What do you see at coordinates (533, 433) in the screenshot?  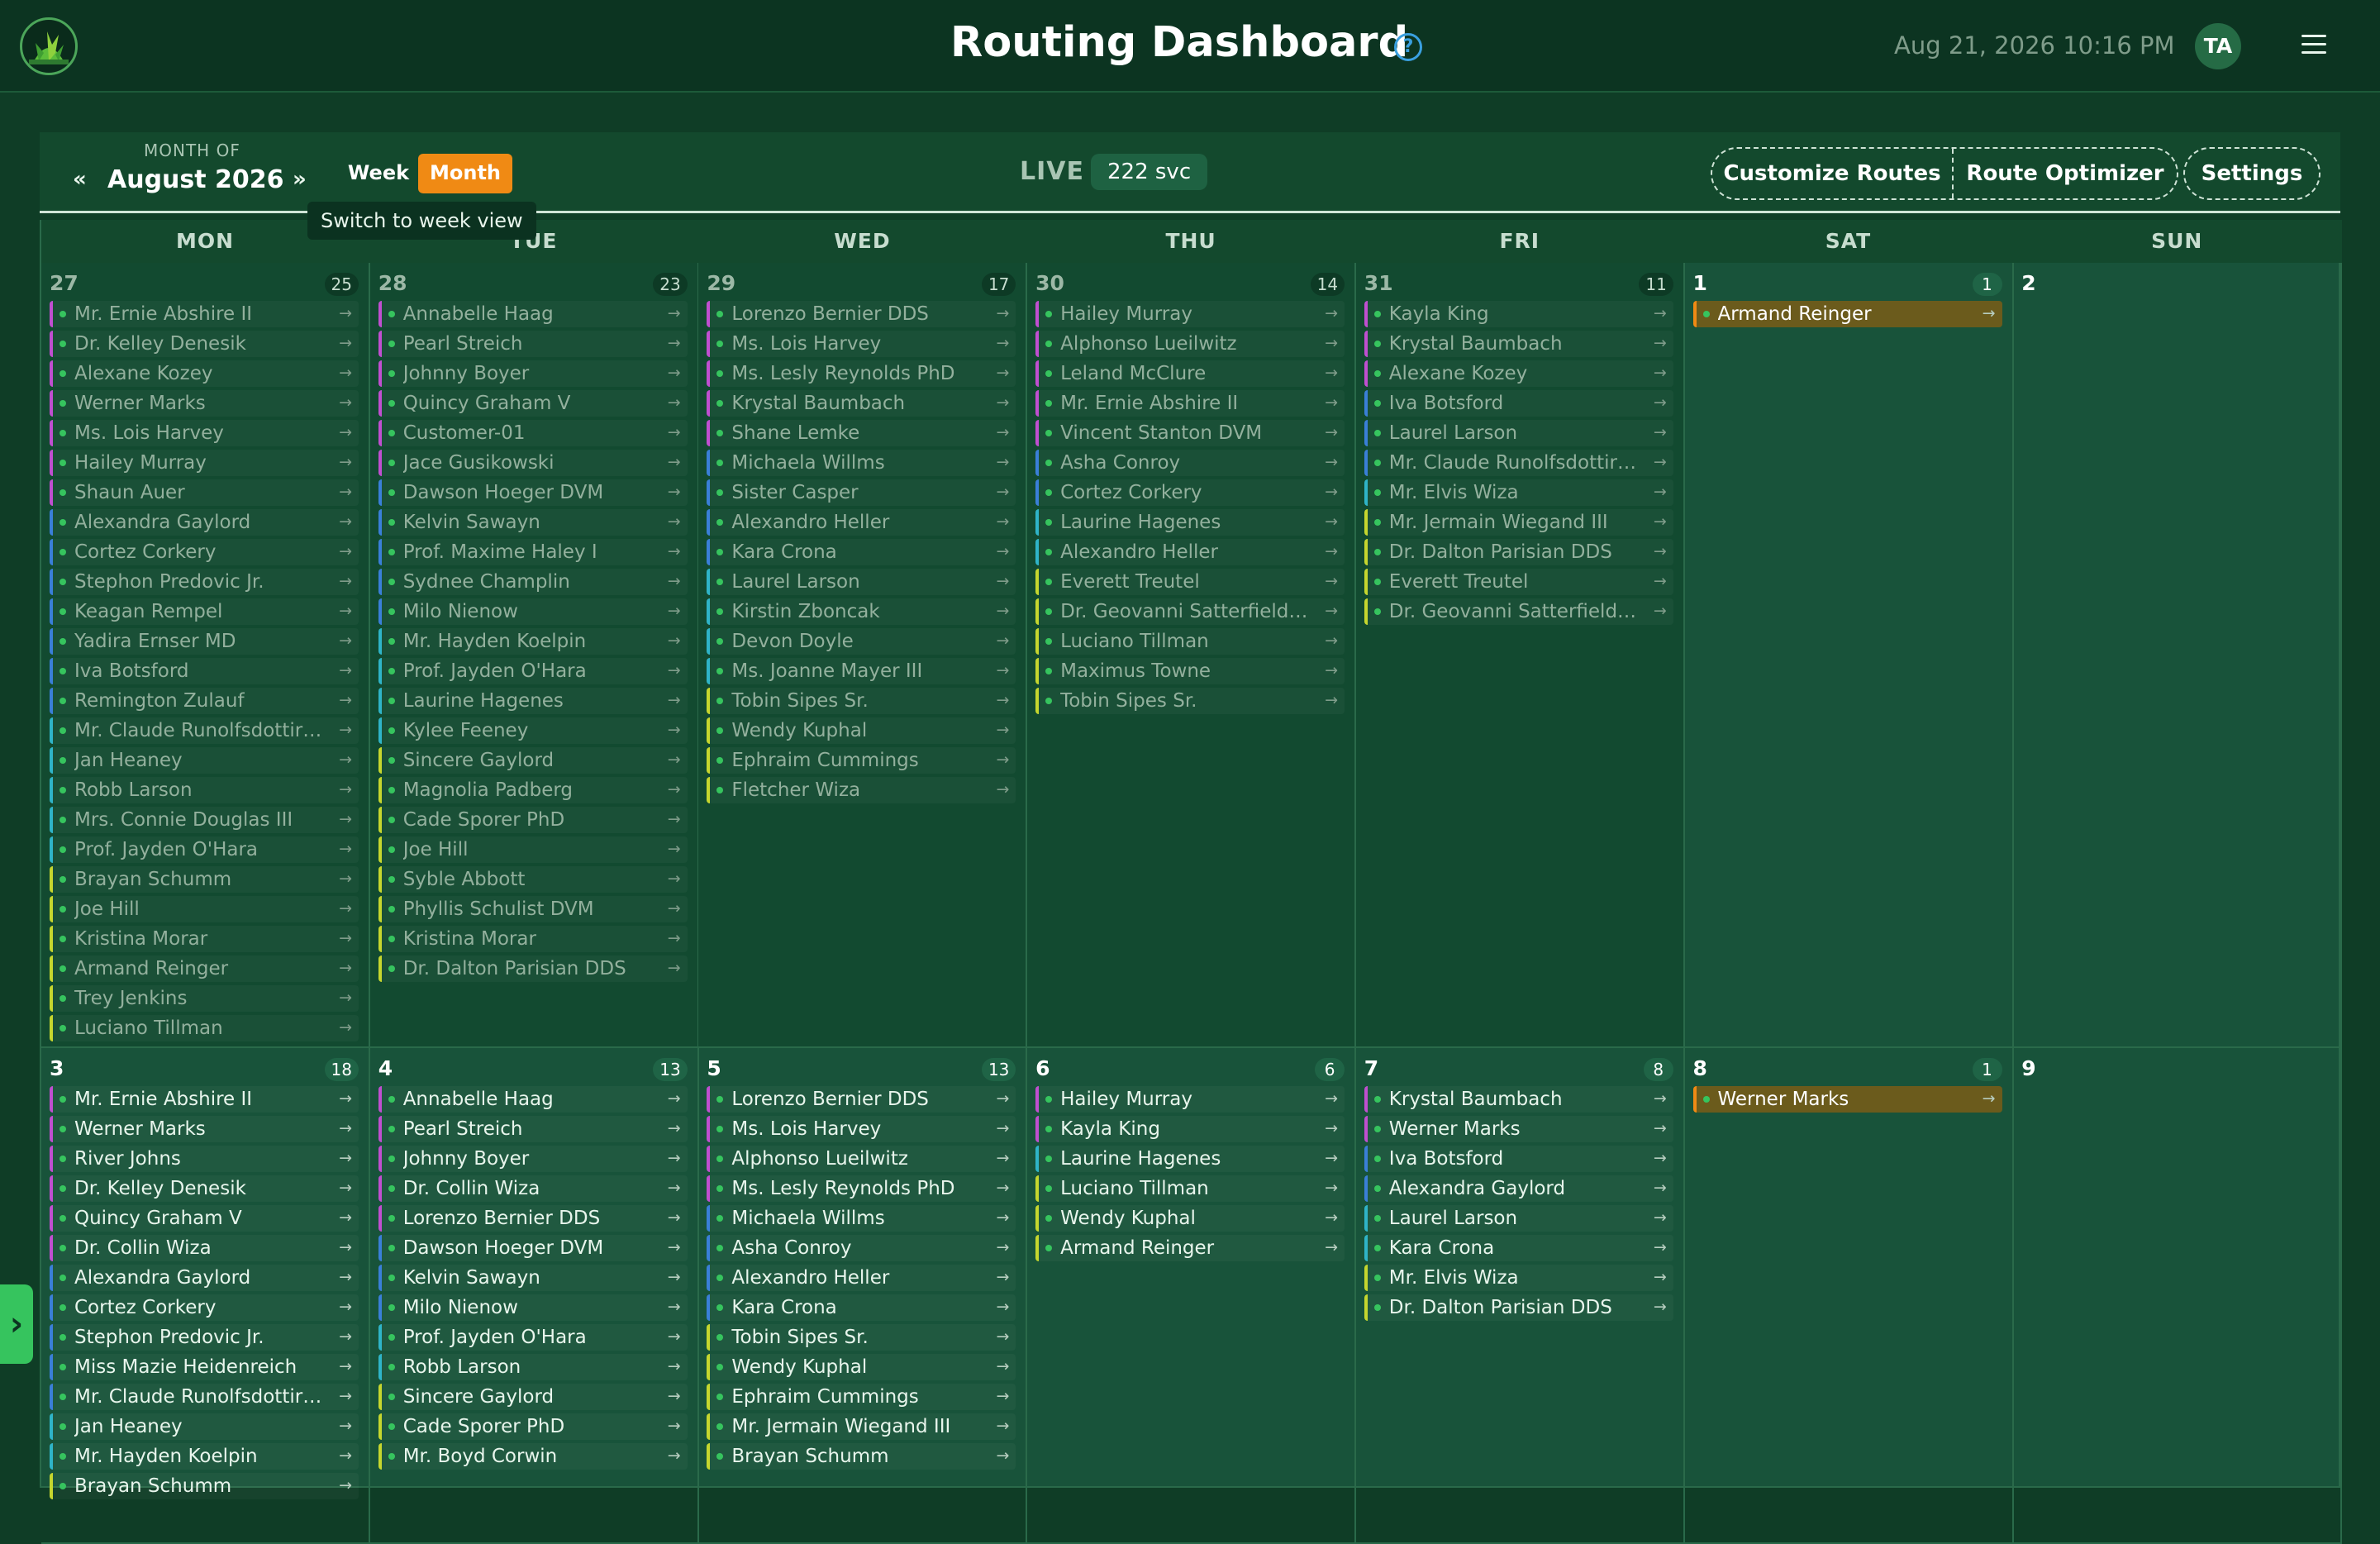 I see `stop-item: Customer-01 →` at bounding box center [533, 433].